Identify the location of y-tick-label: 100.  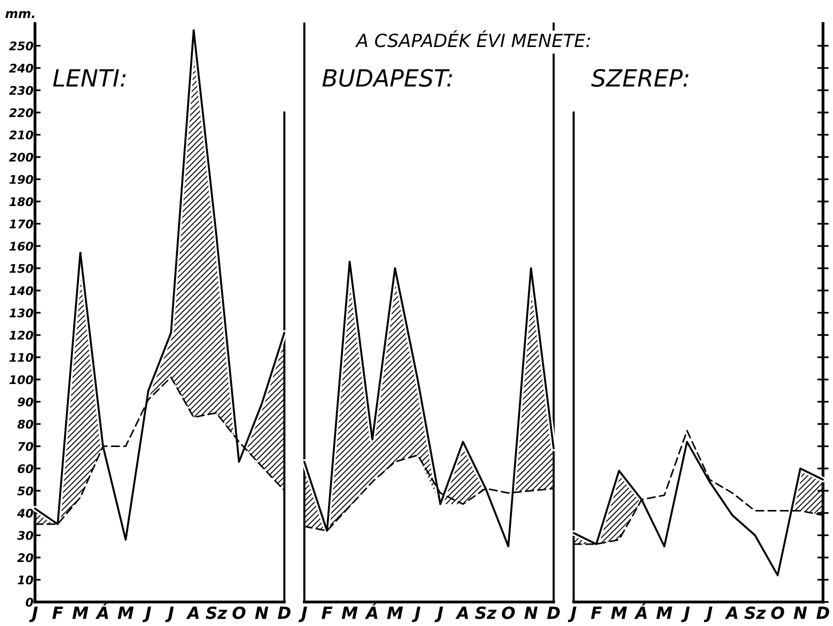
(21, 379).